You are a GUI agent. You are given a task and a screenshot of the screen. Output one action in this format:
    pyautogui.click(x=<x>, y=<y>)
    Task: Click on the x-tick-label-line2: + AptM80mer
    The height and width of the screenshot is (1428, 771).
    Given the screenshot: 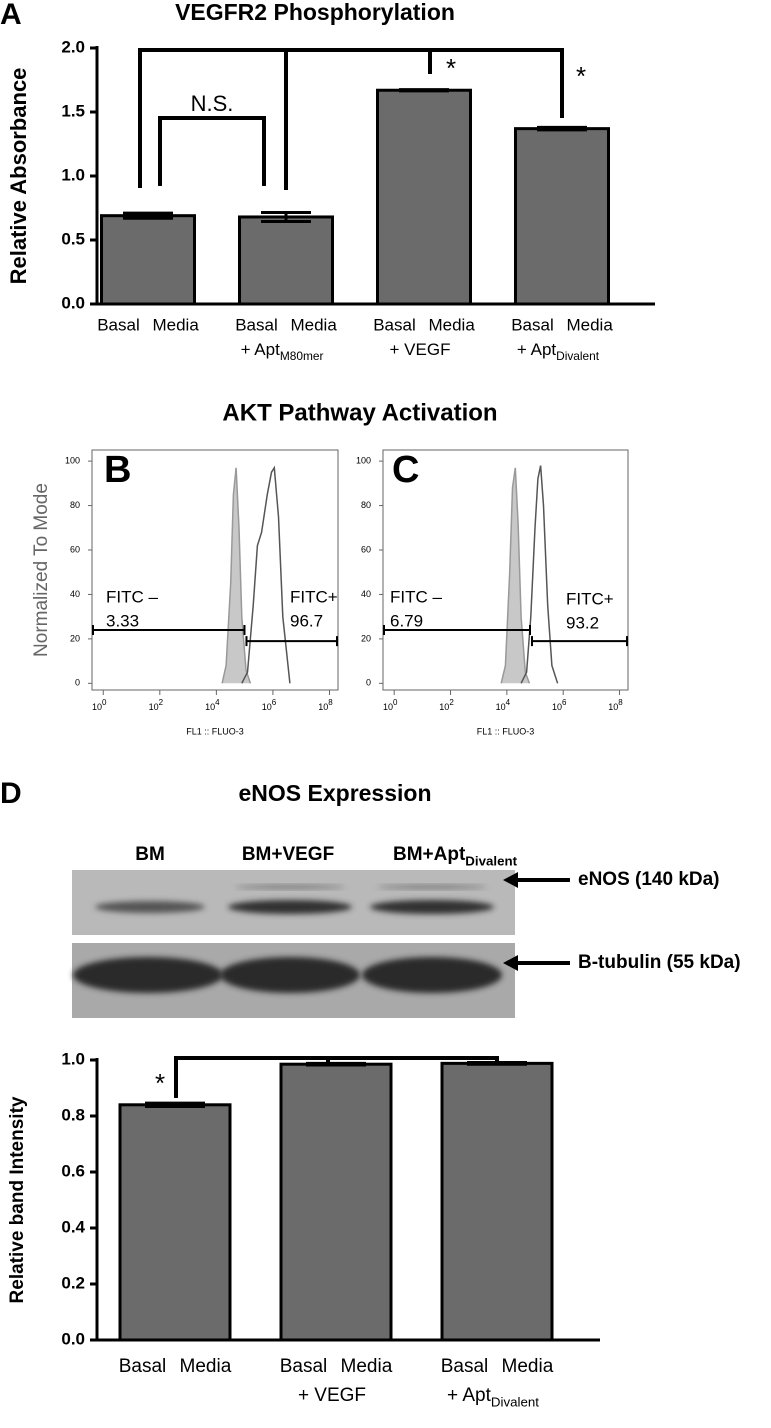 What is the action you would take?
    pyautogui.click(x=282, y=351)
    